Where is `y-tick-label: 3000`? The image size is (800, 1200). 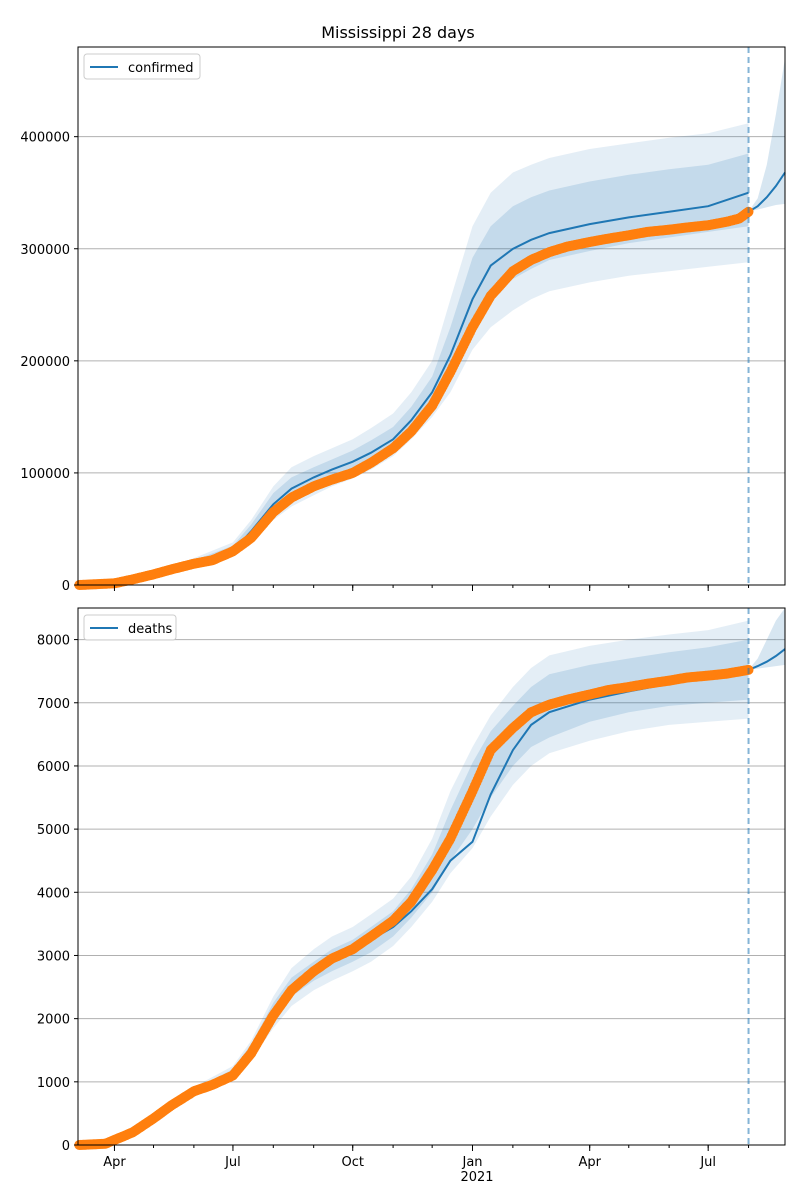
y-tick-label: 3000 is located at coordinates (53, 956).